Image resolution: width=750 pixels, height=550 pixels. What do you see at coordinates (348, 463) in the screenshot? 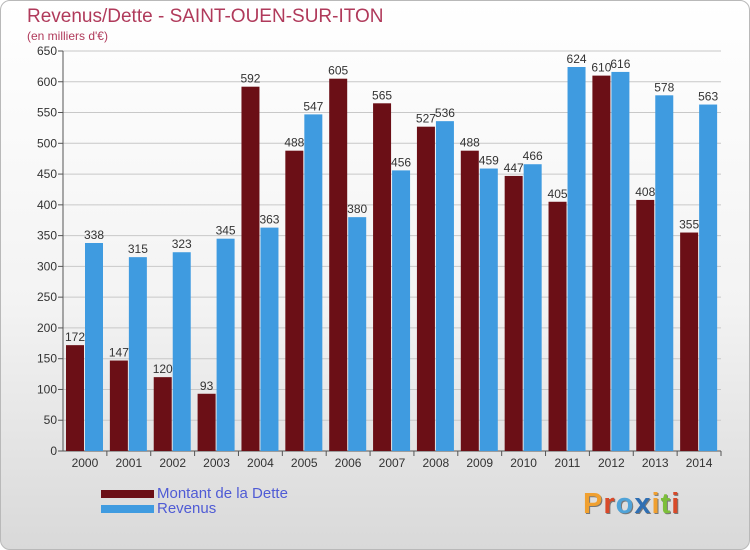
I see `x-tick-label: 2006` at bounding box center [348, 463].